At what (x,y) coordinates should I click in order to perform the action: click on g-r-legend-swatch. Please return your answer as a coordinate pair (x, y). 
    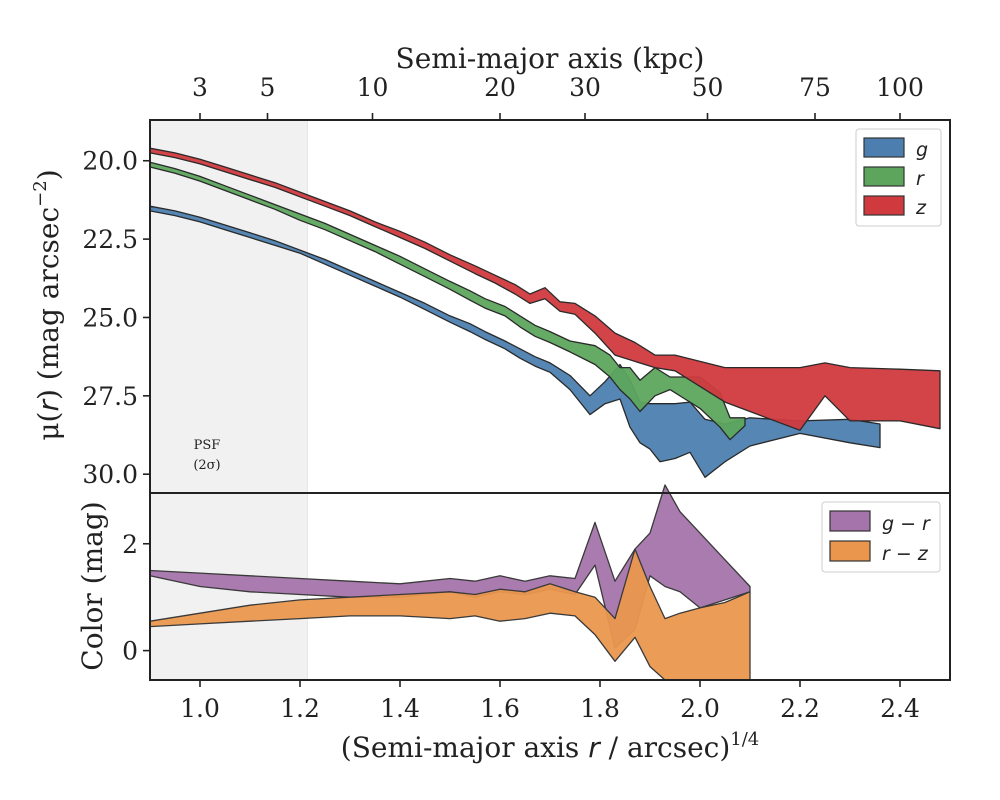
    Looking at the image, I should click on (850, 521).